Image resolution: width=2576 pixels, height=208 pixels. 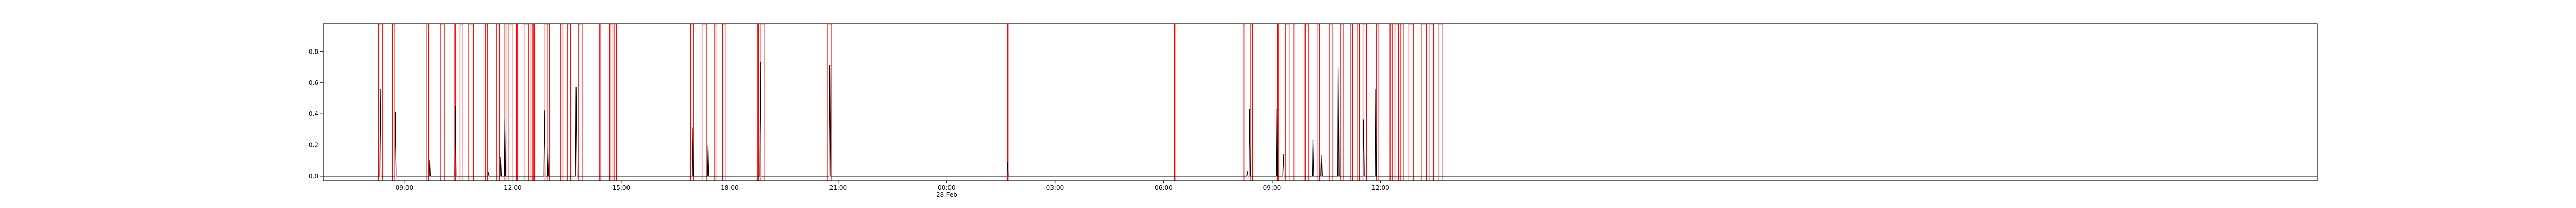 What do you see at coordinates (838, 188) in the screenshot?
I see `x-tick-label: 21:00` at bounding box center [838, 188].